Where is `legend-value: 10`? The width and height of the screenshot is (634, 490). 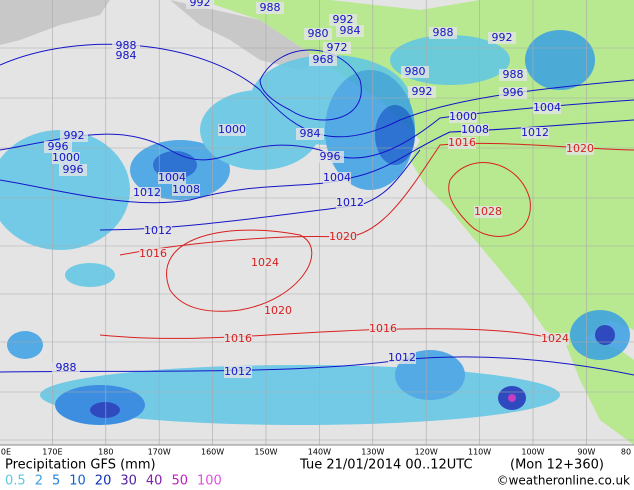
legend-value: 10 is located at coordinates (77, 481).